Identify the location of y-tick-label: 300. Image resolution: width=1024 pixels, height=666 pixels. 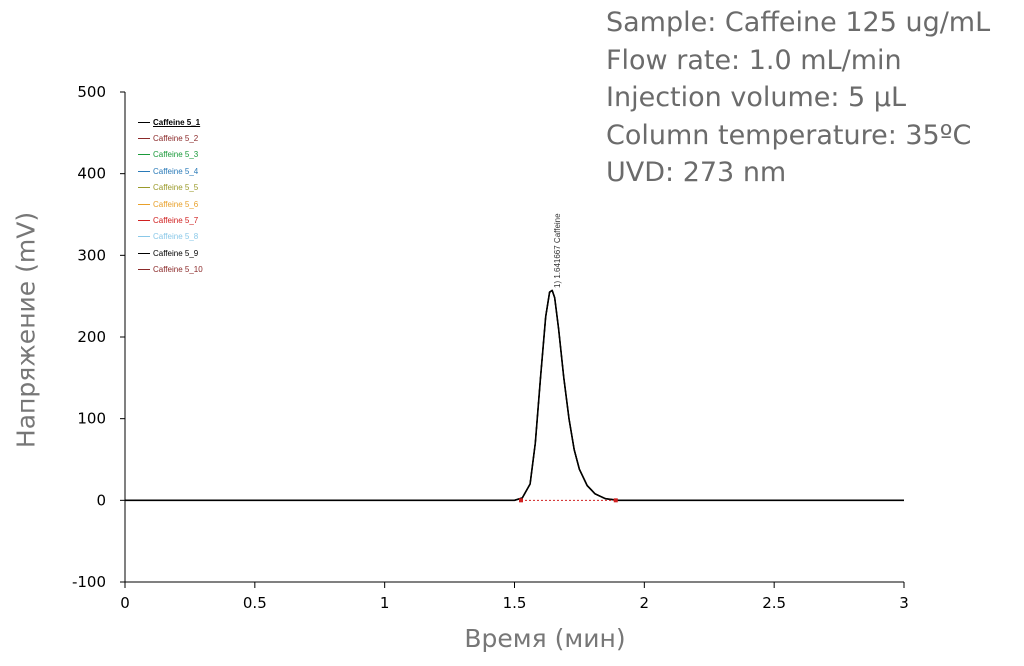
(91, 255).